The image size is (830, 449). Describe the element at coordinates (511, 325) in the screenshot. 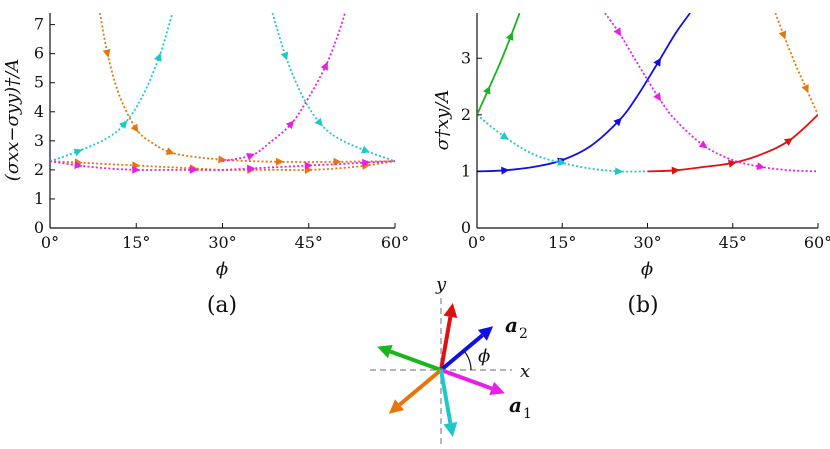

I see `a2-label: a` at that location.